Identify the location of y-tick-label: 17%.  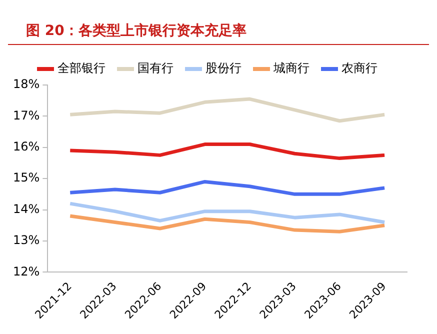
(26, 115).